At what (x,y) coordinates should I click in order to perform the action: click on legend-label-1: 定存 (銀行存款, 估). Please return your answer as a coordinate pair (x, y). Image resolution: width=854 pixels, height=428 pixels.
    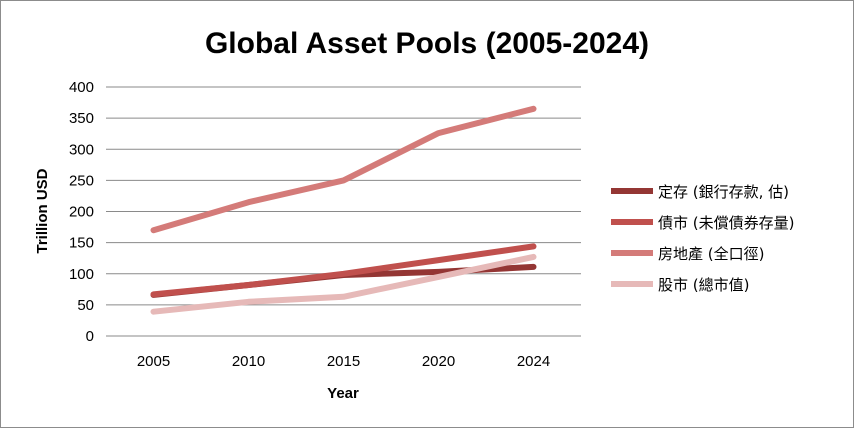
    Looking at the image, I should click on (723, 192).